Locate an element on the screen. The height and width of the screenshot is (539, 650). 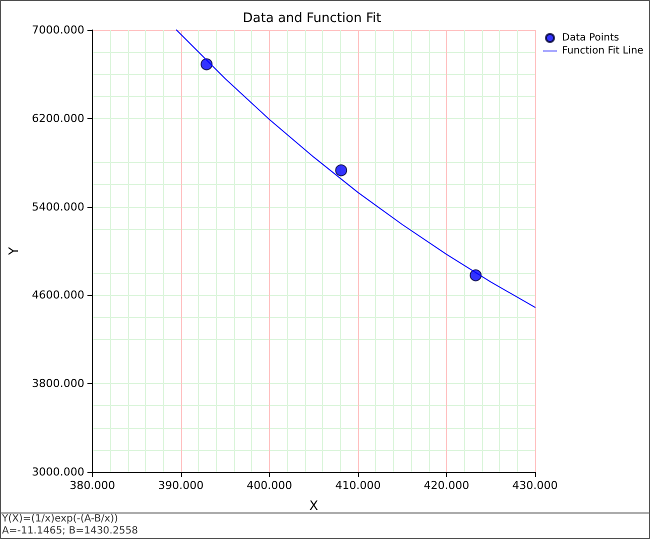
legend-label: Function Fit Line is located at coordinates (603, 51).